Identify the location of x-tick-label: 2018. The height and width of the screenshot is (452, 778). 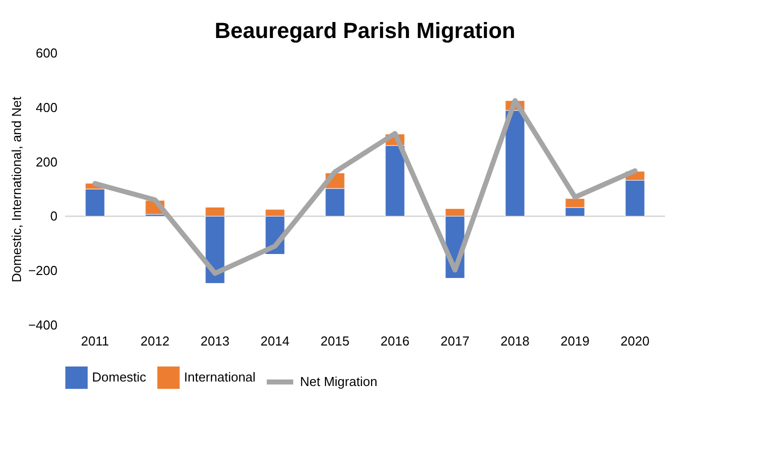
(515, 341).